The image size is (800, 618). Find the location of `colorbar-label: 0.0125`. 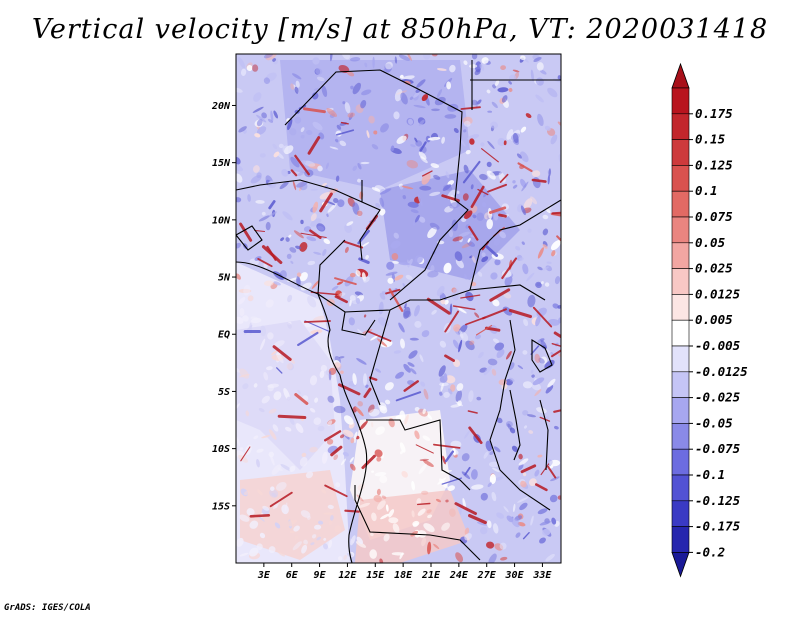

colorbar-label: 0.0125 is located at coordinates (718, 293).